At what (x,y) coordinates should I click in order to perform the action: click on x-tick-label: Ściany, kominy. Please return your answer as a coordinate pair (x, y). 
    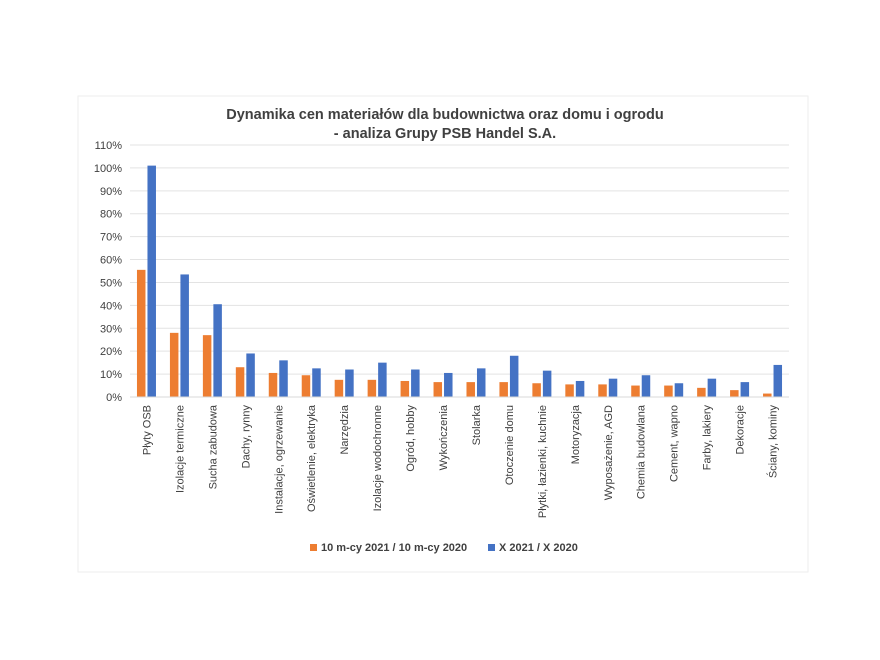
    Looking at the image, I should click on (773, 442).